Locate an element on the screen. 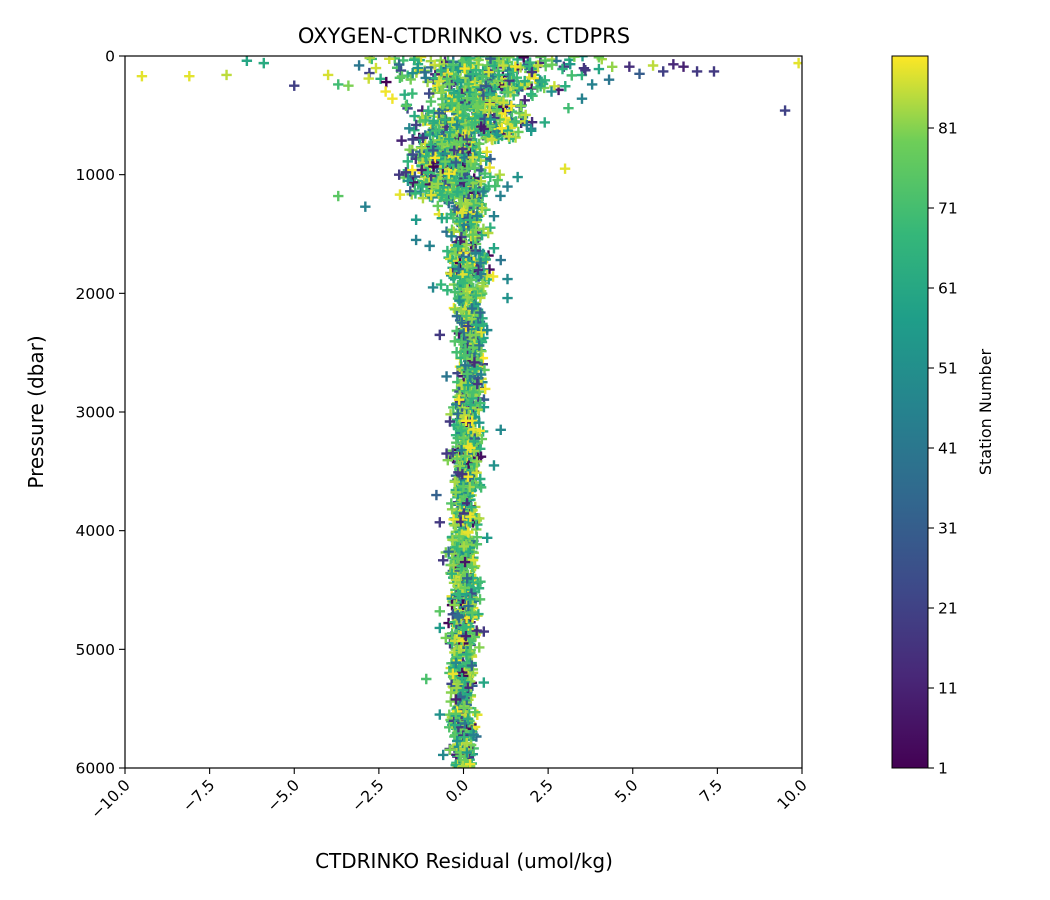  y-axis: 0 1000 2000 3000 4000 5000 6000 is located at coordinates (100, 413).